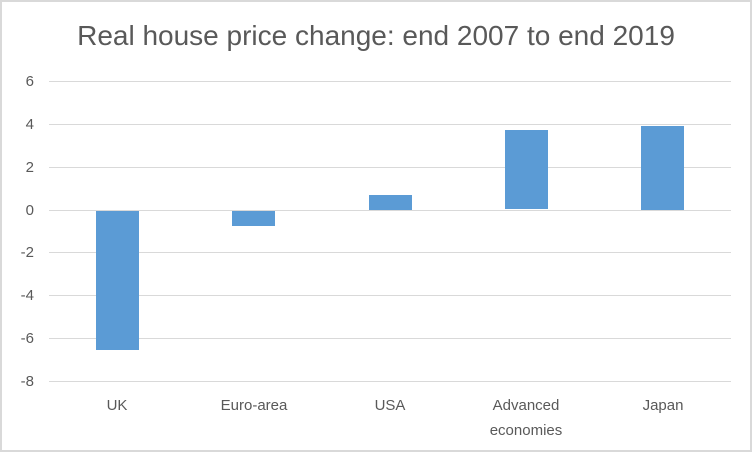 This screenshot has width=752, height=452. I want to click on bar-euro-area, so click(253, 218).